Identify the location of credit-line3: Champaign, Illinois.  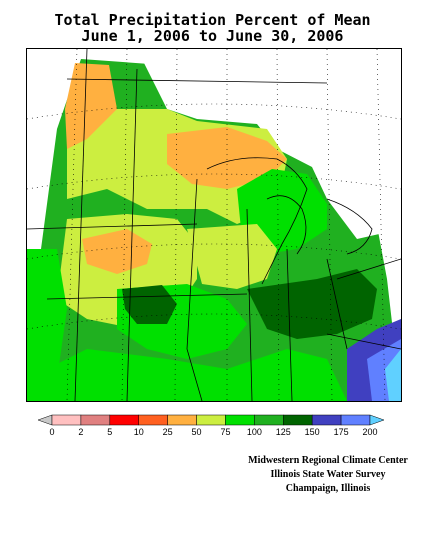
(328, 488).